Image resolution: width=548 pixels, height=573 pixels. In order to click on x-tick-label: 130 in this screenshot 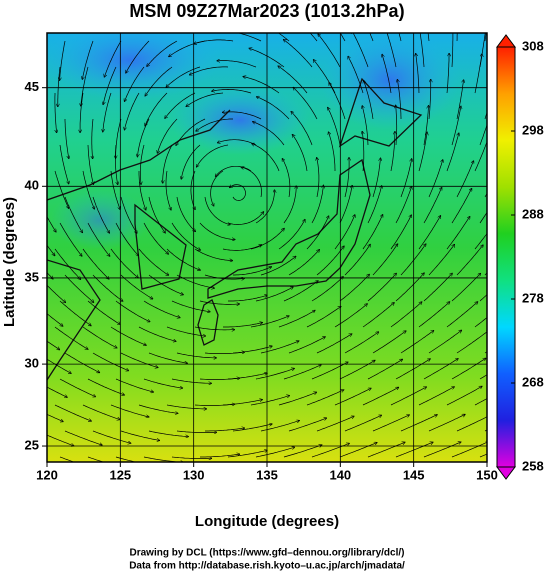, I will do `click(194, 474)`.